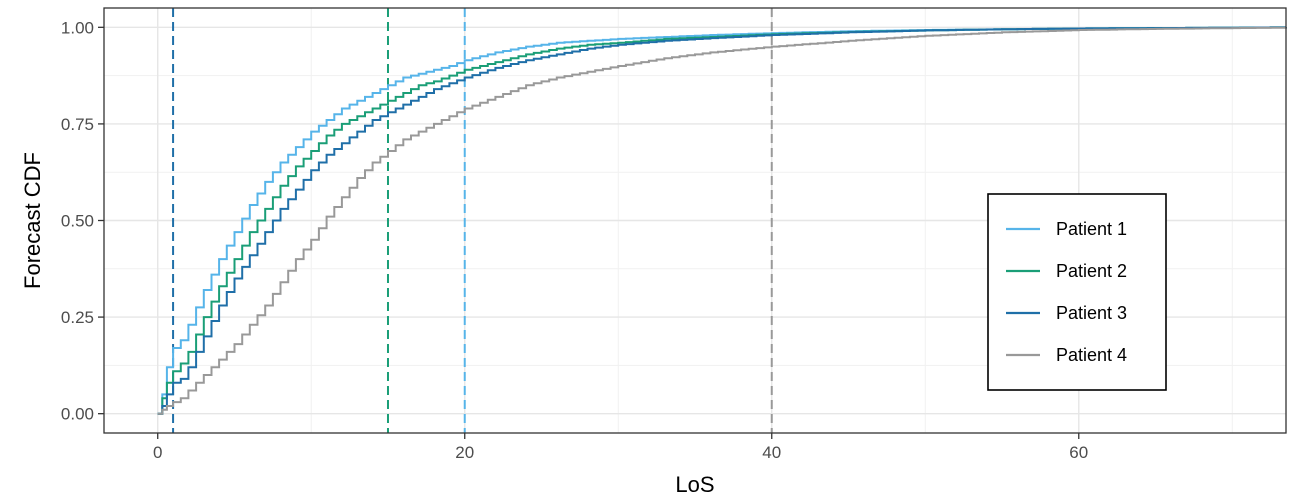 The height and width of the screenshot is (499, 1291). Describe the element at coordinates (77, 124) in the screenshot. I see `y-tick-label: 0.75` at that location.